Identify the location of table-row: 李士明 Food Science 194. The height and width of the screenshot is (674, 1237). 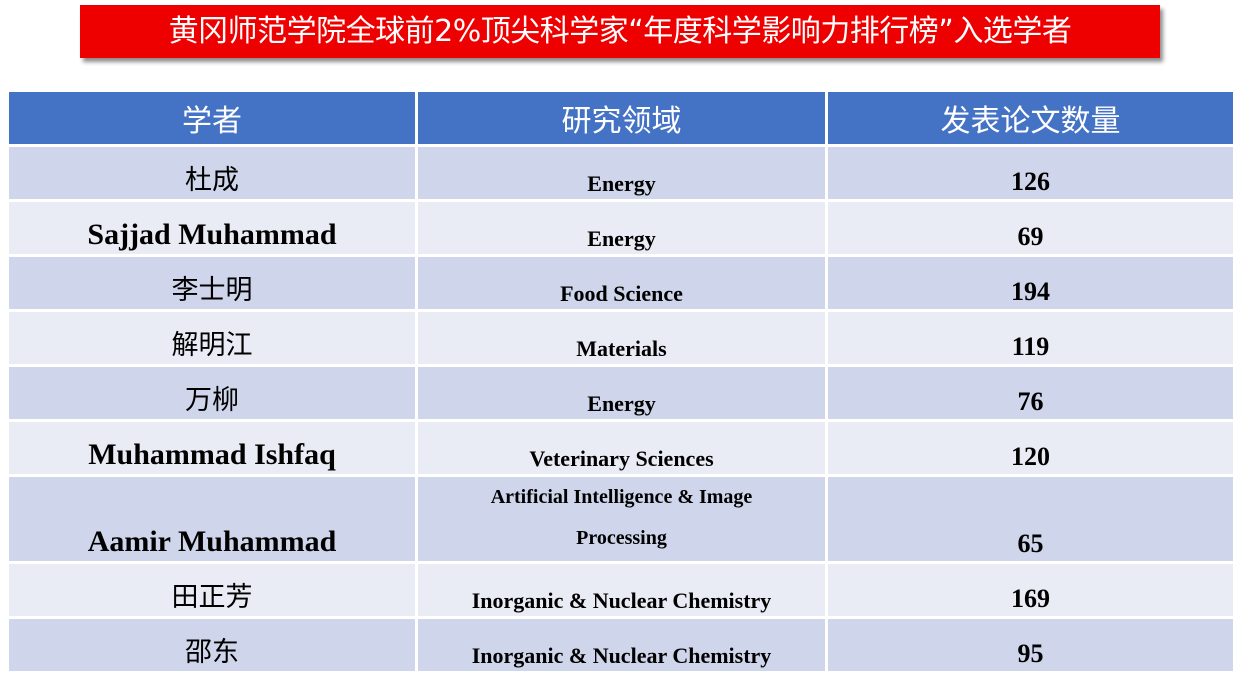
(621, 283).